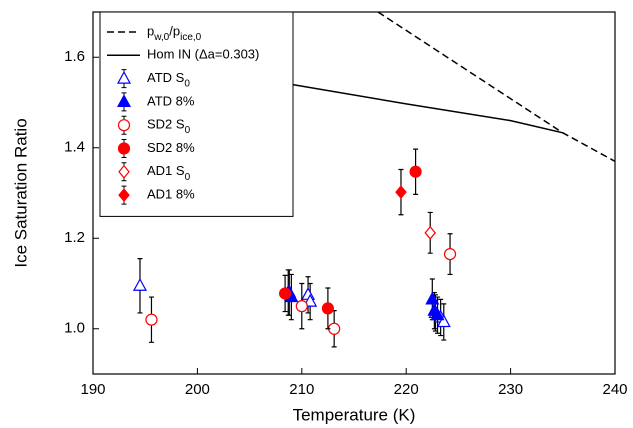 This screenshot has height=428, width=633. What do you see at coordinates (168, 80) in the screenshot?
I see `legend-label: ATD S0` at bounding box center [168, 80].